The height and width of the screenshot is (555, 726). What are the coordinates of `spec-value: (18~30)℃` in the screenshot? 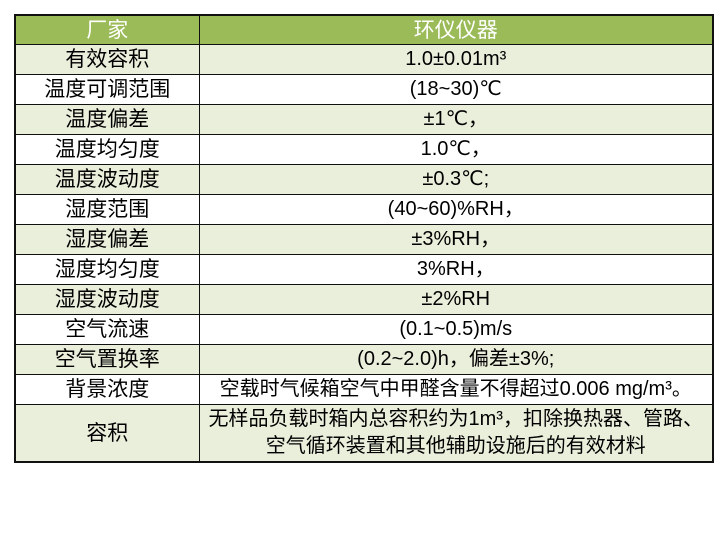 It's located at (456, 89).